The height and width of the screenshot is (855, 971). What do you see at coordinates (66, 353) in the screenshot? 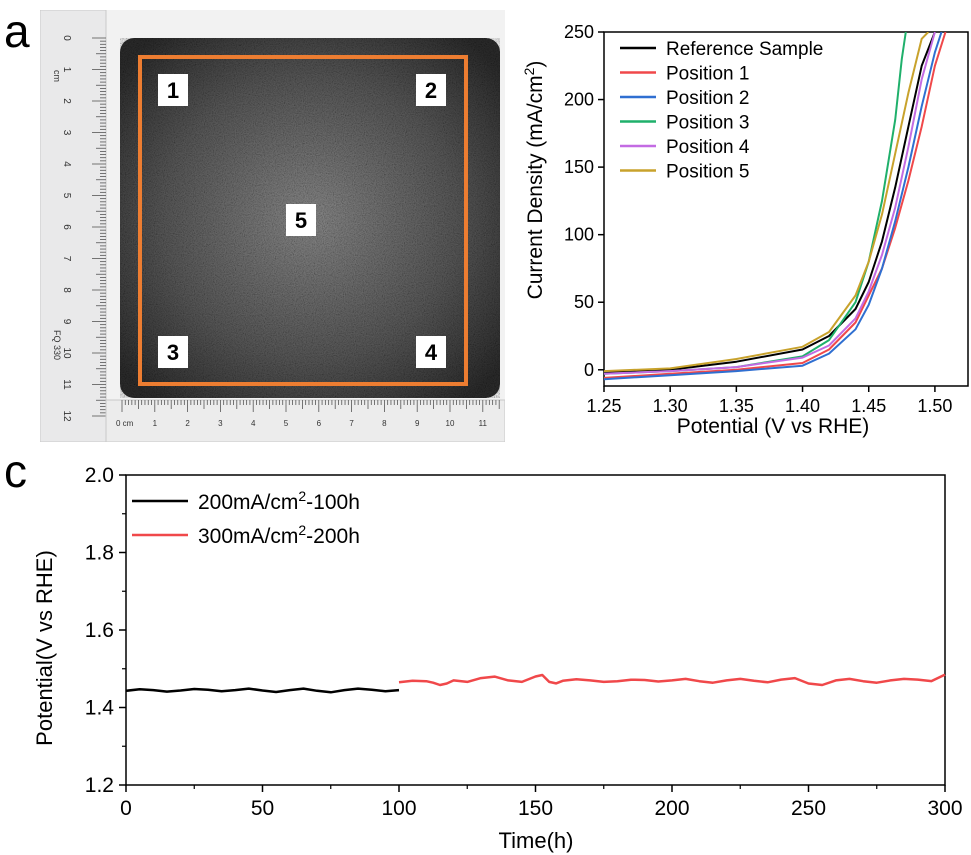
I see `vertical-ruler-label: 10` at bounding box center [66, 353].